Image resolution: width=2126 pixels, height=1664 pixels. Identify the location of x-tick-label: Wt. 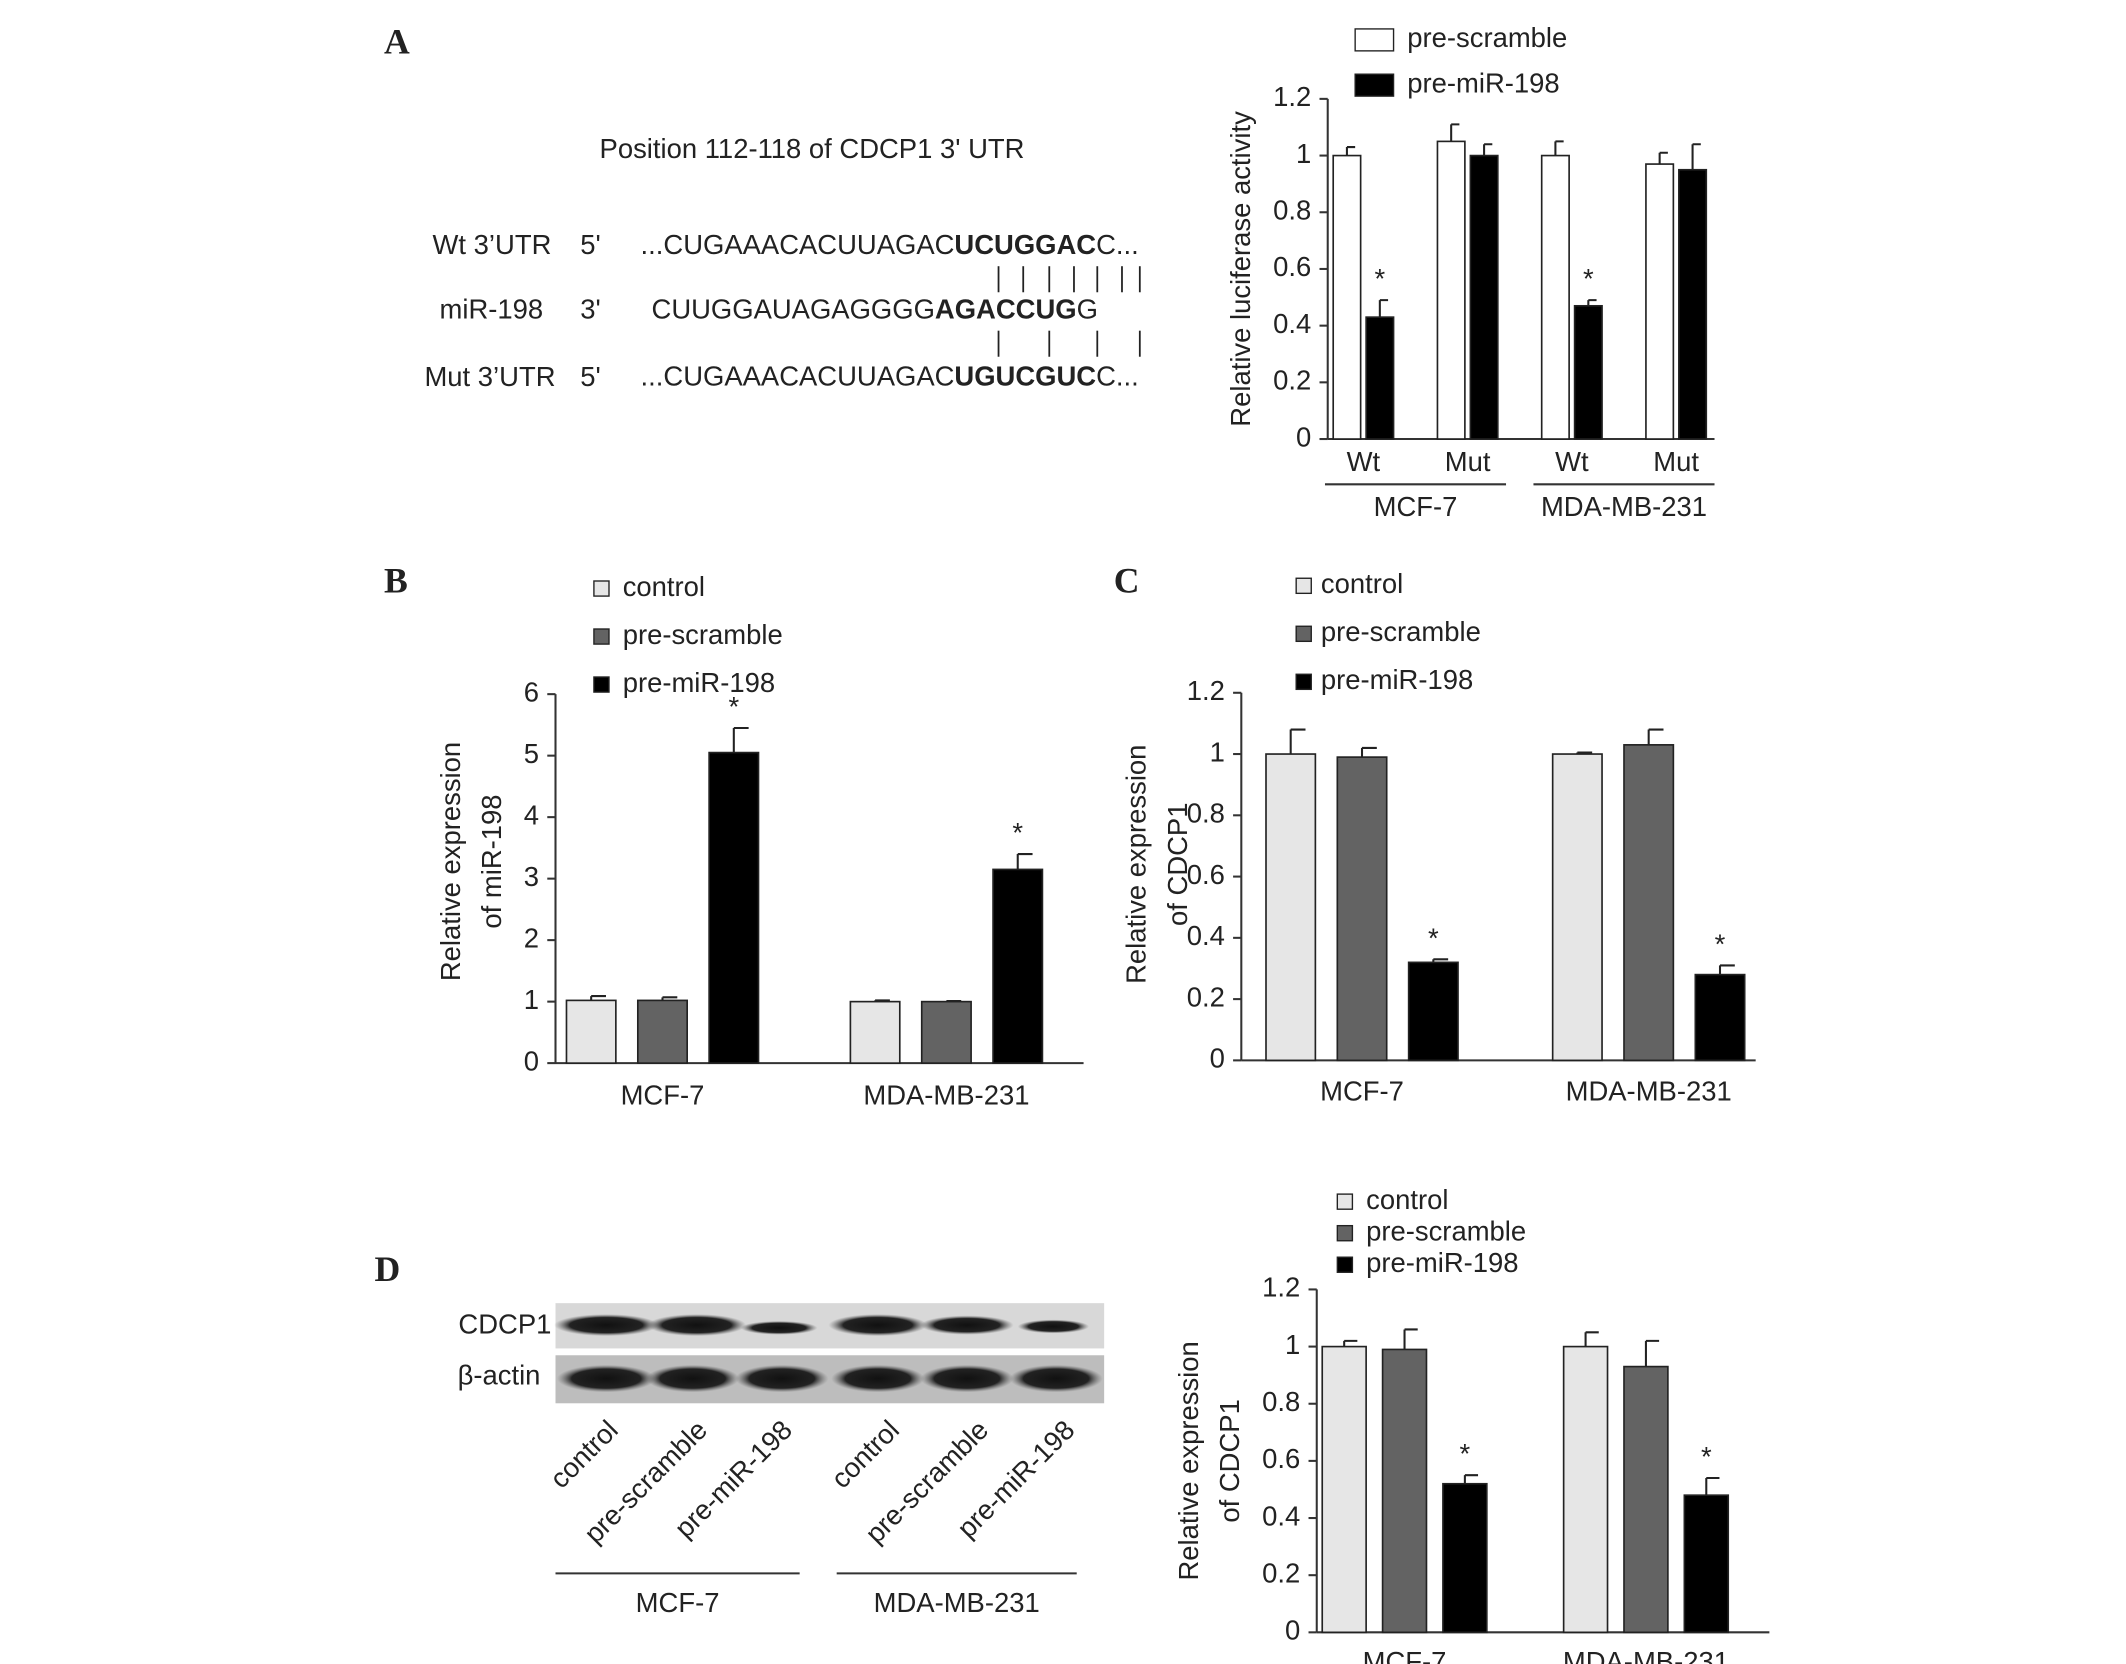
(1572, 461).